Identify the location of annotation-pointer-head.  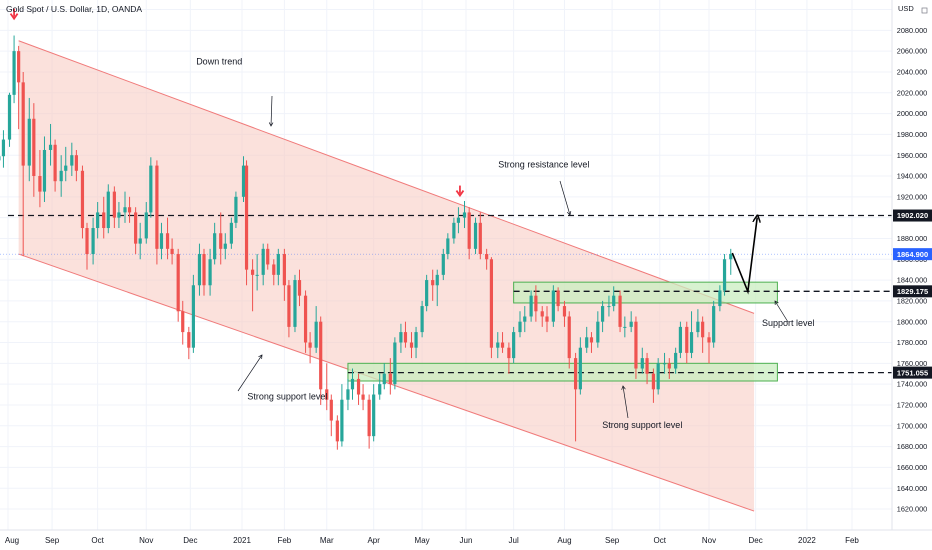
(271, 124).